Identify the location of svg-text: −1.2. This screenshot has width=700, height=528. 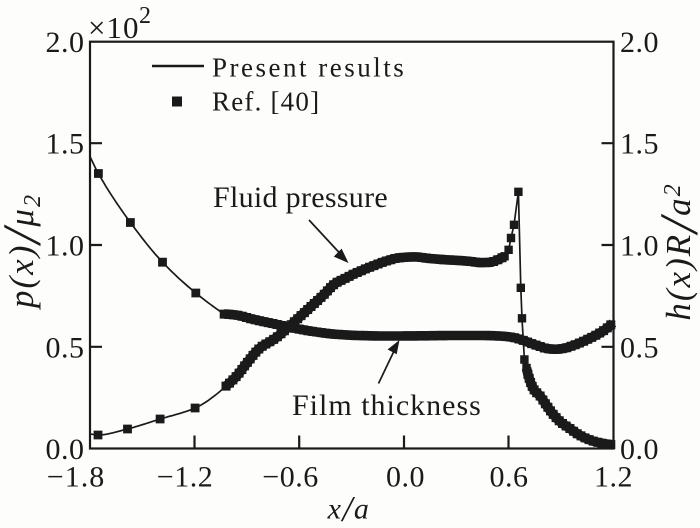
(185, 477).